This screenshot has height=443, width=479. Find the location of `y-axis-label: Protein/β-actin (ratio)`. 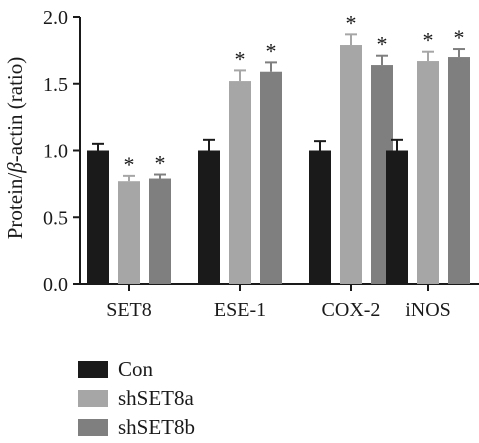

y-axis-label: Protein/β-actin (ratio) is located at coordinates (15, 148).